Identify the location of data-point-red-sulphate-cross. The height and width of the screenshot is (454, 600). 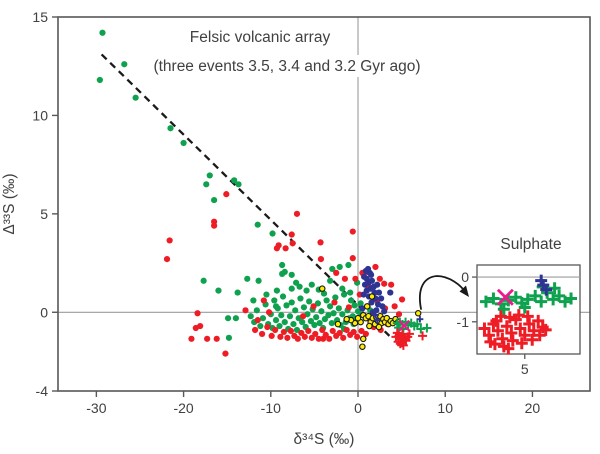
(406, 339).